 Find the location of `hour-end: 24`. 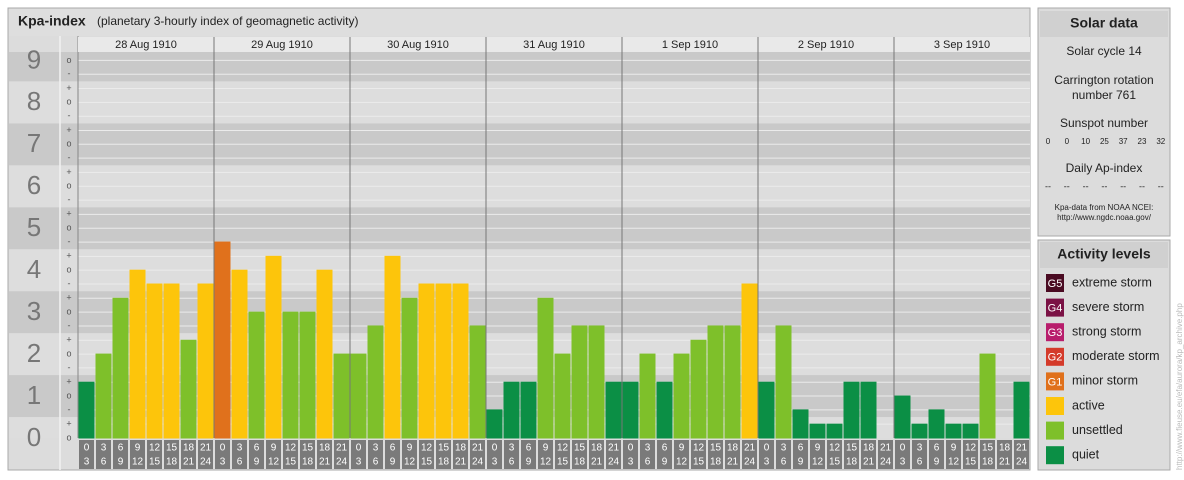

hour-end: 24 is located at coordinates (478, 462).